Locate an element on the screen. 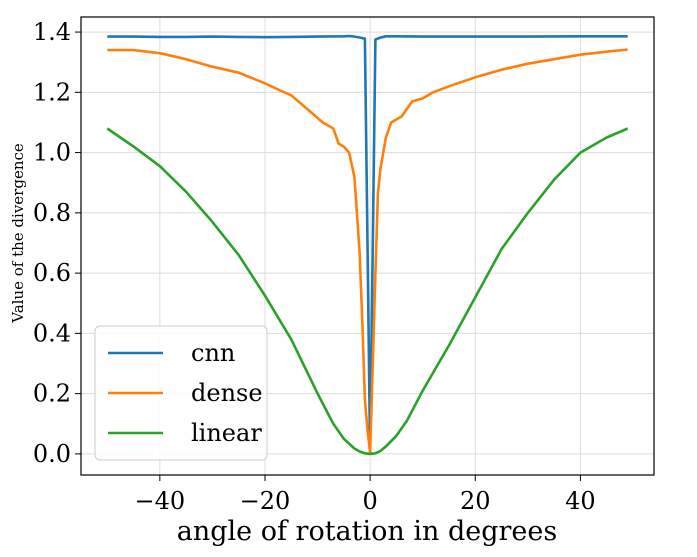 Image resolution: width=697 pixels, height=557 pixels. y-tick-label: 0.4 is located at coordinates (52, 333).